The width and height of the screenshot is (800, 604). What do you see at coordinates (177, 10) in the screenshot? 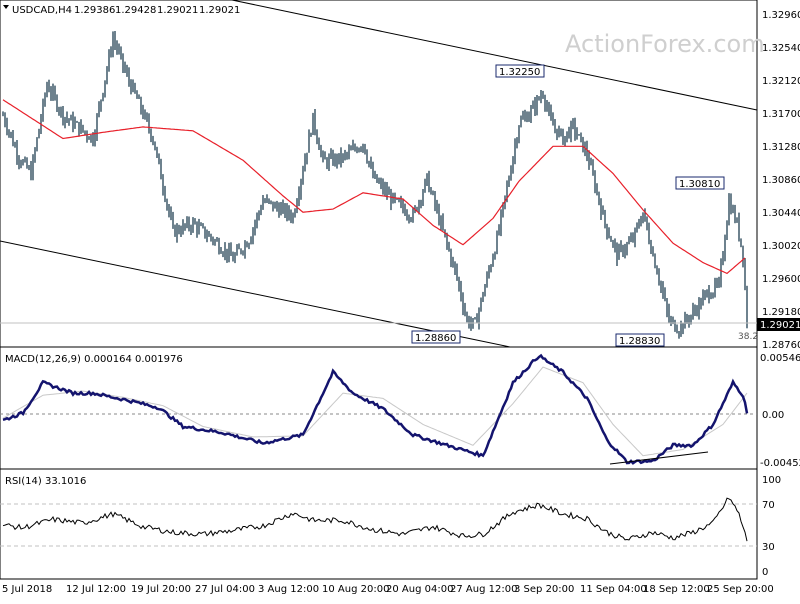
I see `low-value: 1.29021` at bounding box center [177, 10].